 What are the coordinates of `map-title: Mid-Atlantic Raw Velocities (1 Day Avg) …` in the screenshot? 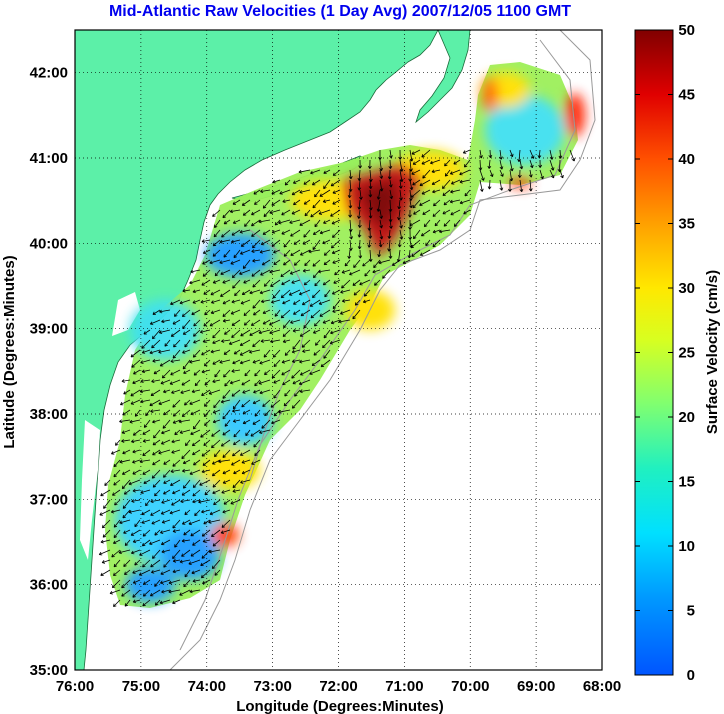 It's located at (340, 11).